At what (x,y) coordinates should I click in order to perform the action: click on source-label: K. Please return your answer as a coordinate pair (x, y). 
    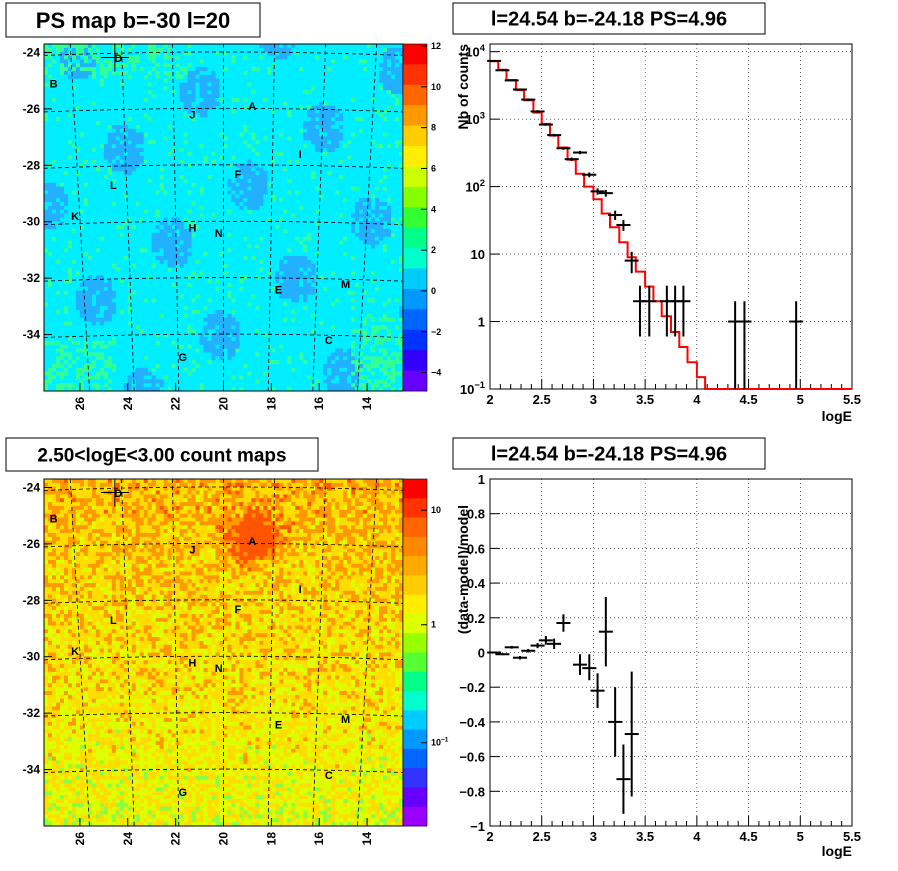
    Looking at the image, I should click on (75, 217).